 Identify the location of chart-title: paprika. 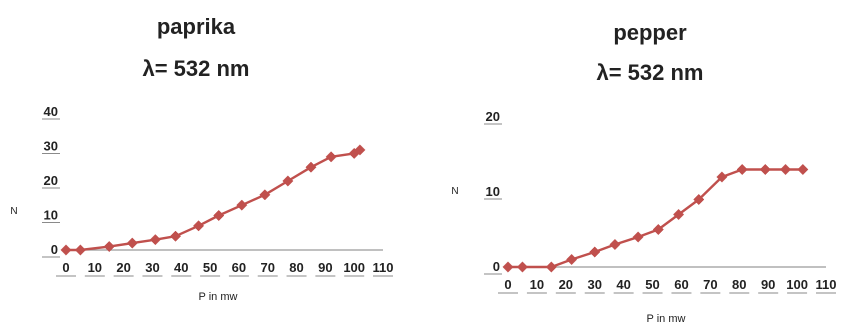
(196, 26).